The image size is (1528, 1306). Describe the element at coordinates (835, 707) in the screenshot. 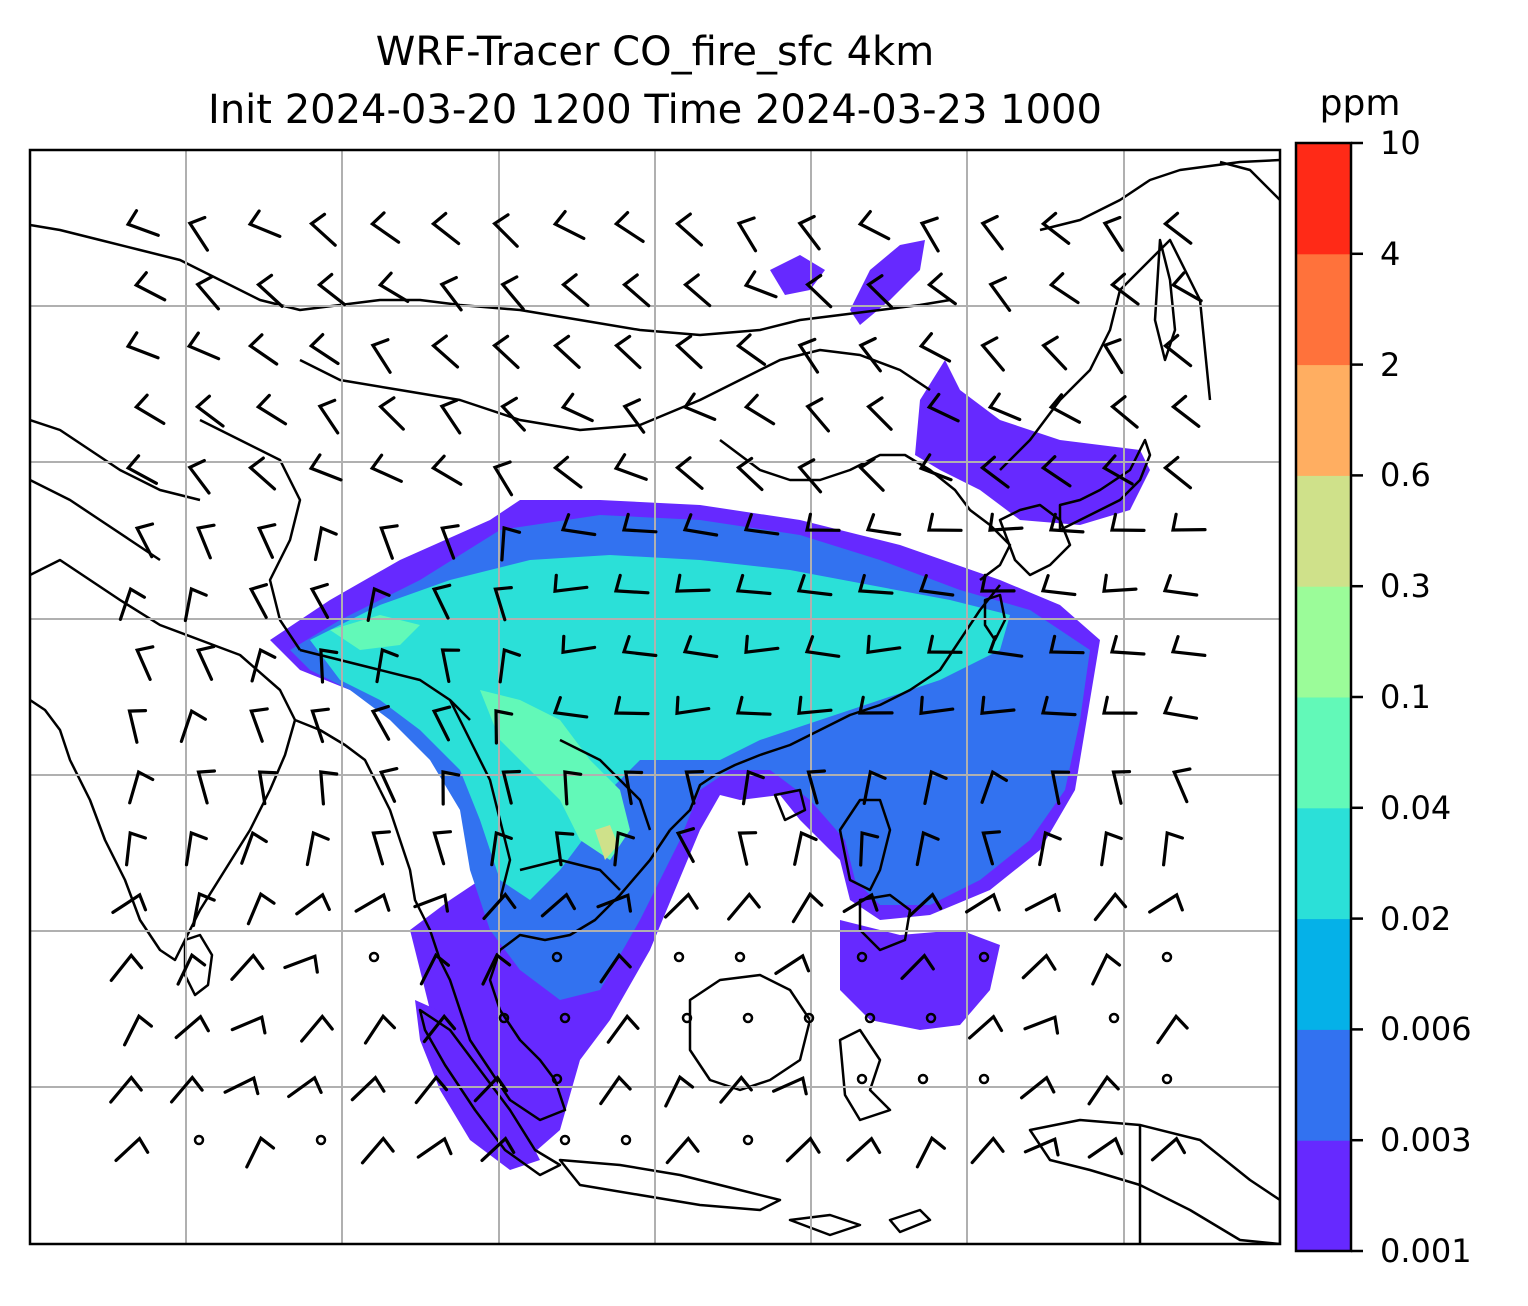

I see `coastline-china-south` at that location.